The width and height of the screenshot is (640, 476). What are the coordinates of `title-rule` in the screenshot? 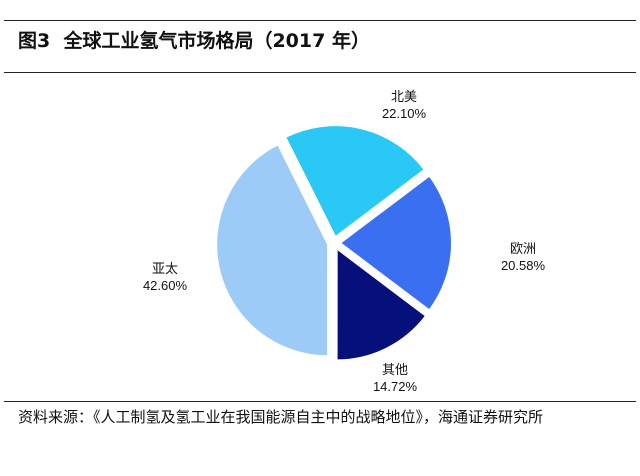 It's located at (320, 72).